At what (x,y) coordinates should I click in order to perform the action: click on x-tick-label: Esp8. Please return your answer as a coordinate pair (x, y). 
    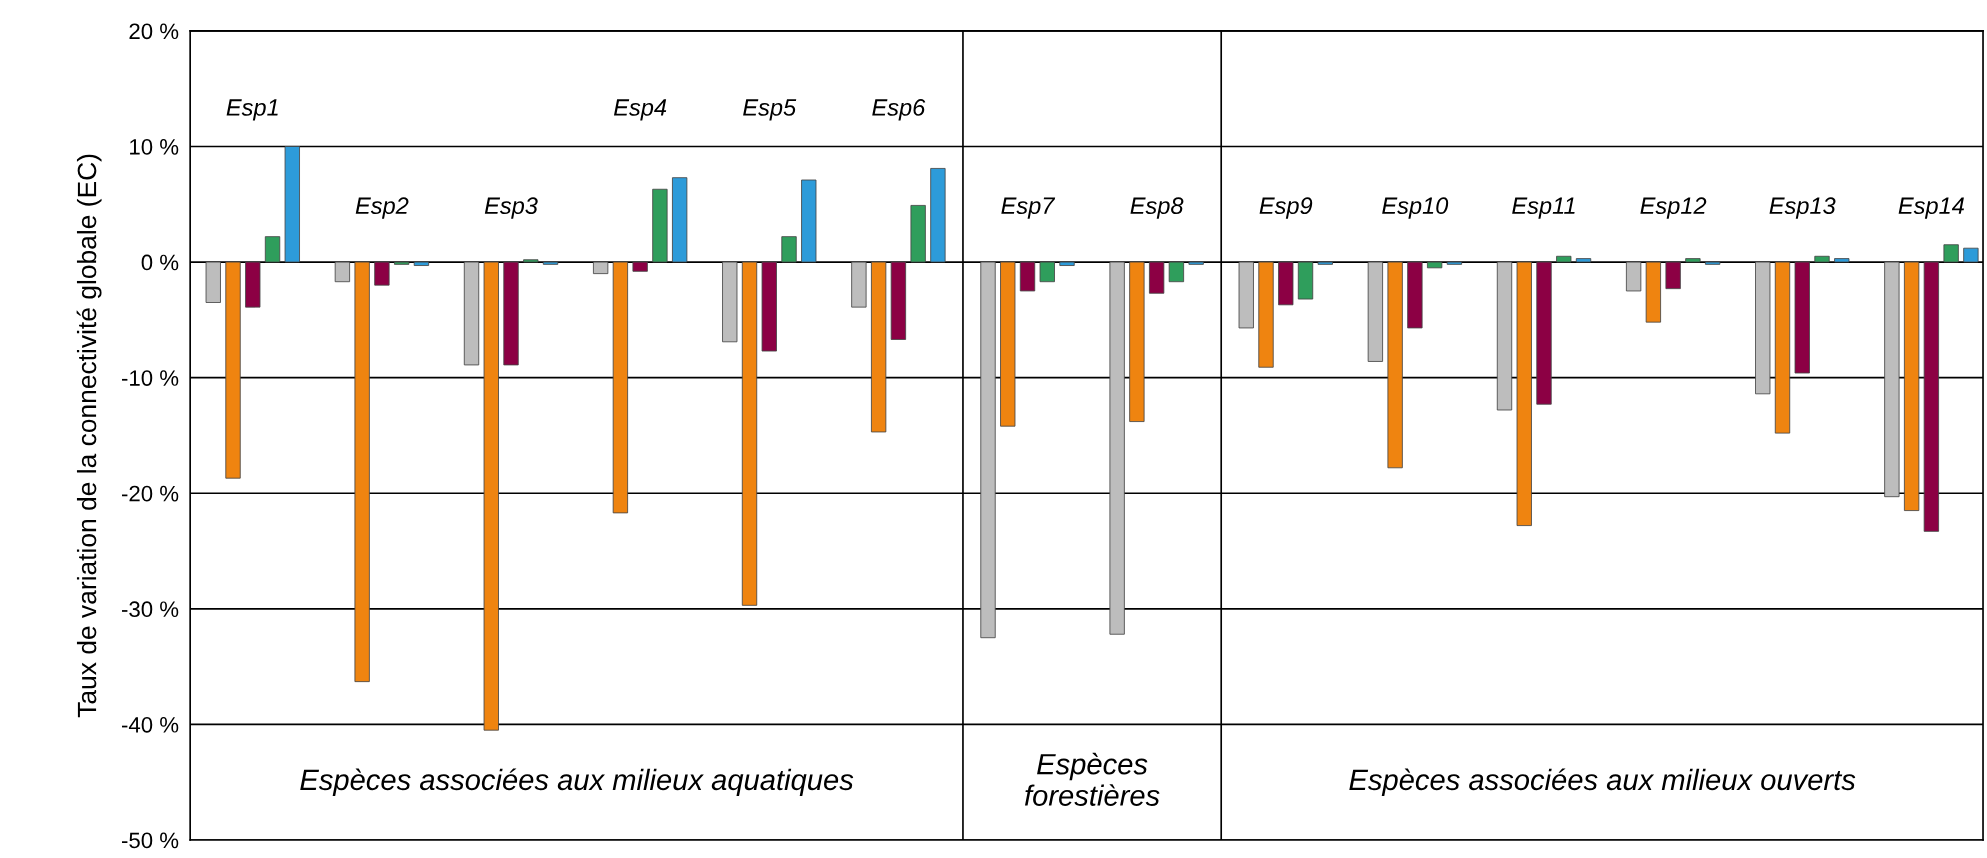
    Looking at the image, I should click on (1157, 208).